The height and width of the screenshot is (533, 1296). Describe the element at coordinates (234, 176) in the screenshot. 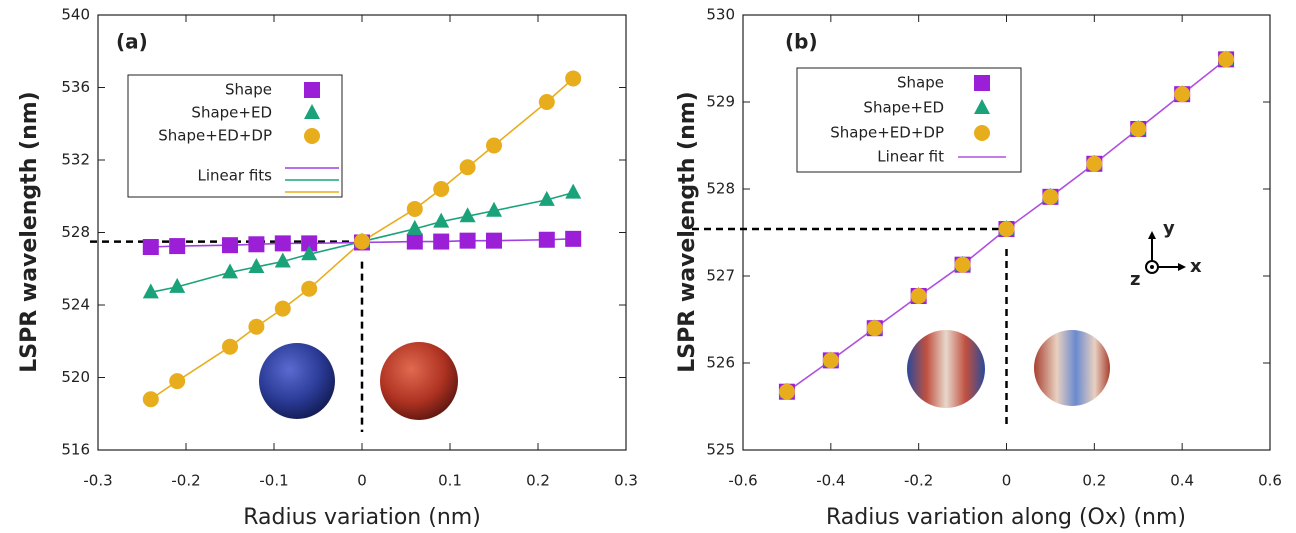

I see `legend-label: Linear fits` at that location.